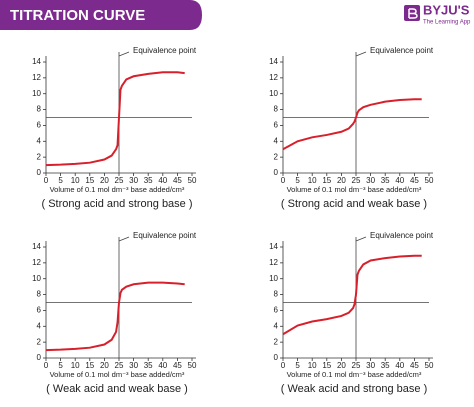 Image resolution: width=474 pixels, height=407 pixels. What do you see at coordinates (354, 389) in the screenshot?
I see `caption: ( Weak acid and strong base )` at bounding box center [354, 389].